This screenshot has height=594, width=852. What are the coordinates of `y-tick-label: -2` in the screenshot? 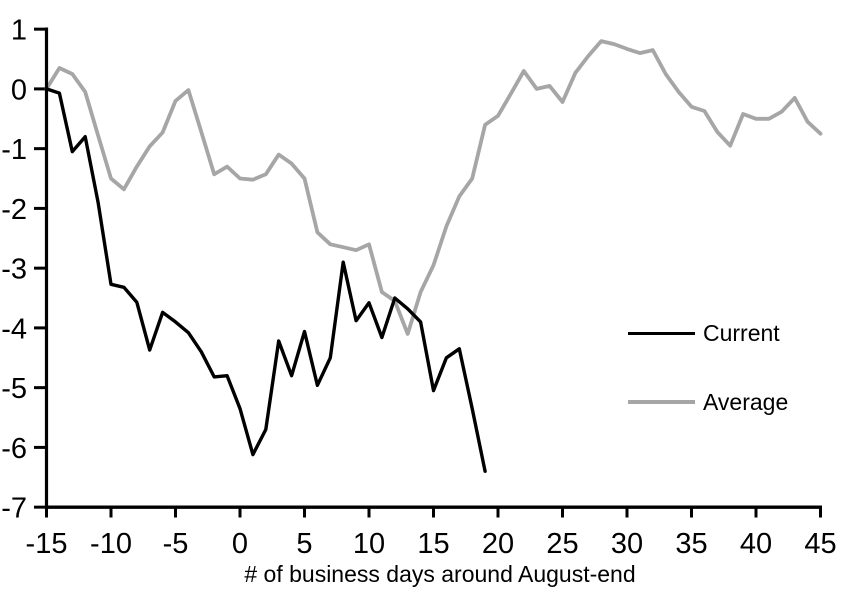 It's located at (14, 210).